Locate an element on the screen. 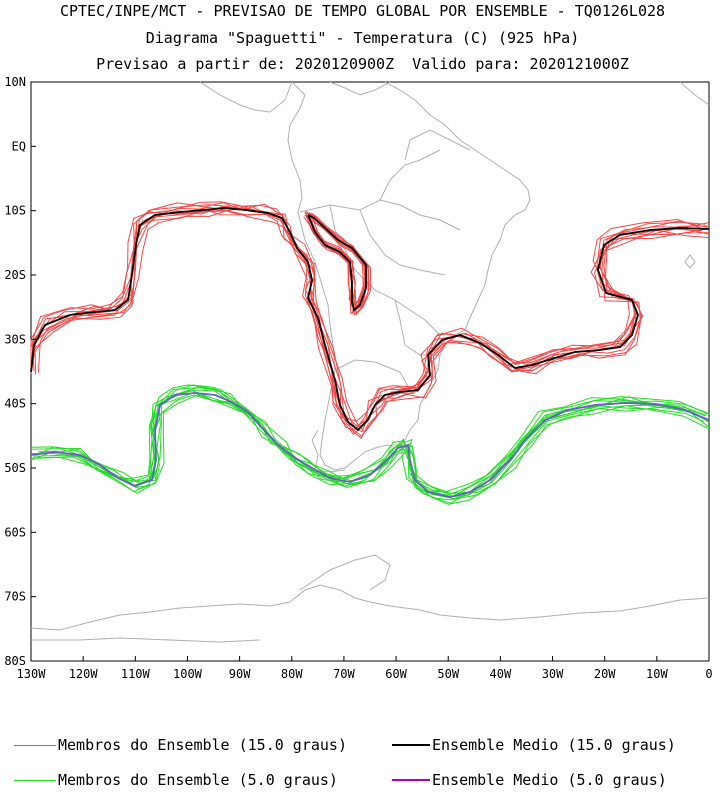  lon-tick-label: 50W is located at coordinates (448, 674).